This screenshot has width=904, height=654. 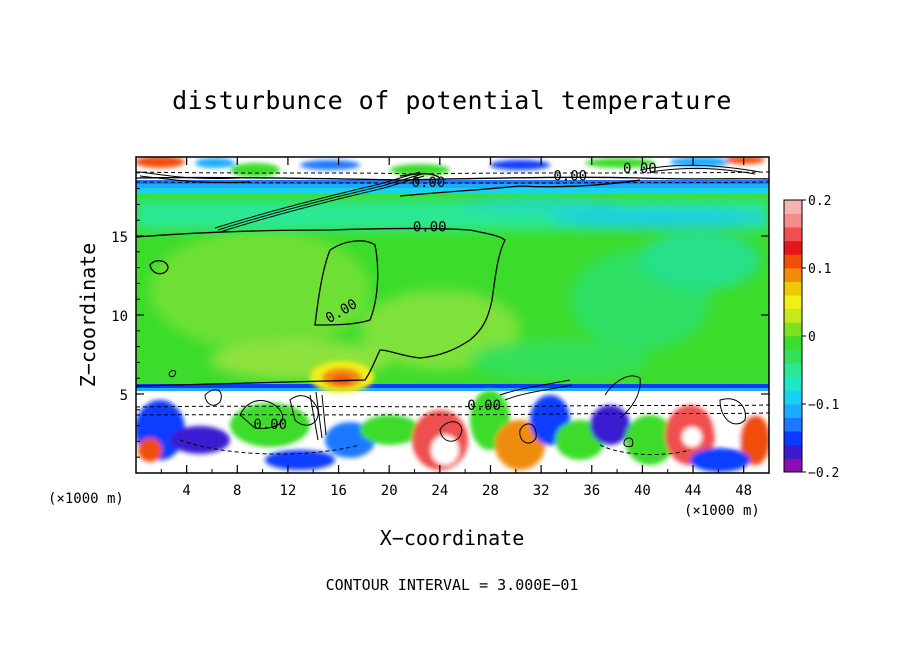 I want to click on x-tick-label: 8, so click(x=237, y=491).